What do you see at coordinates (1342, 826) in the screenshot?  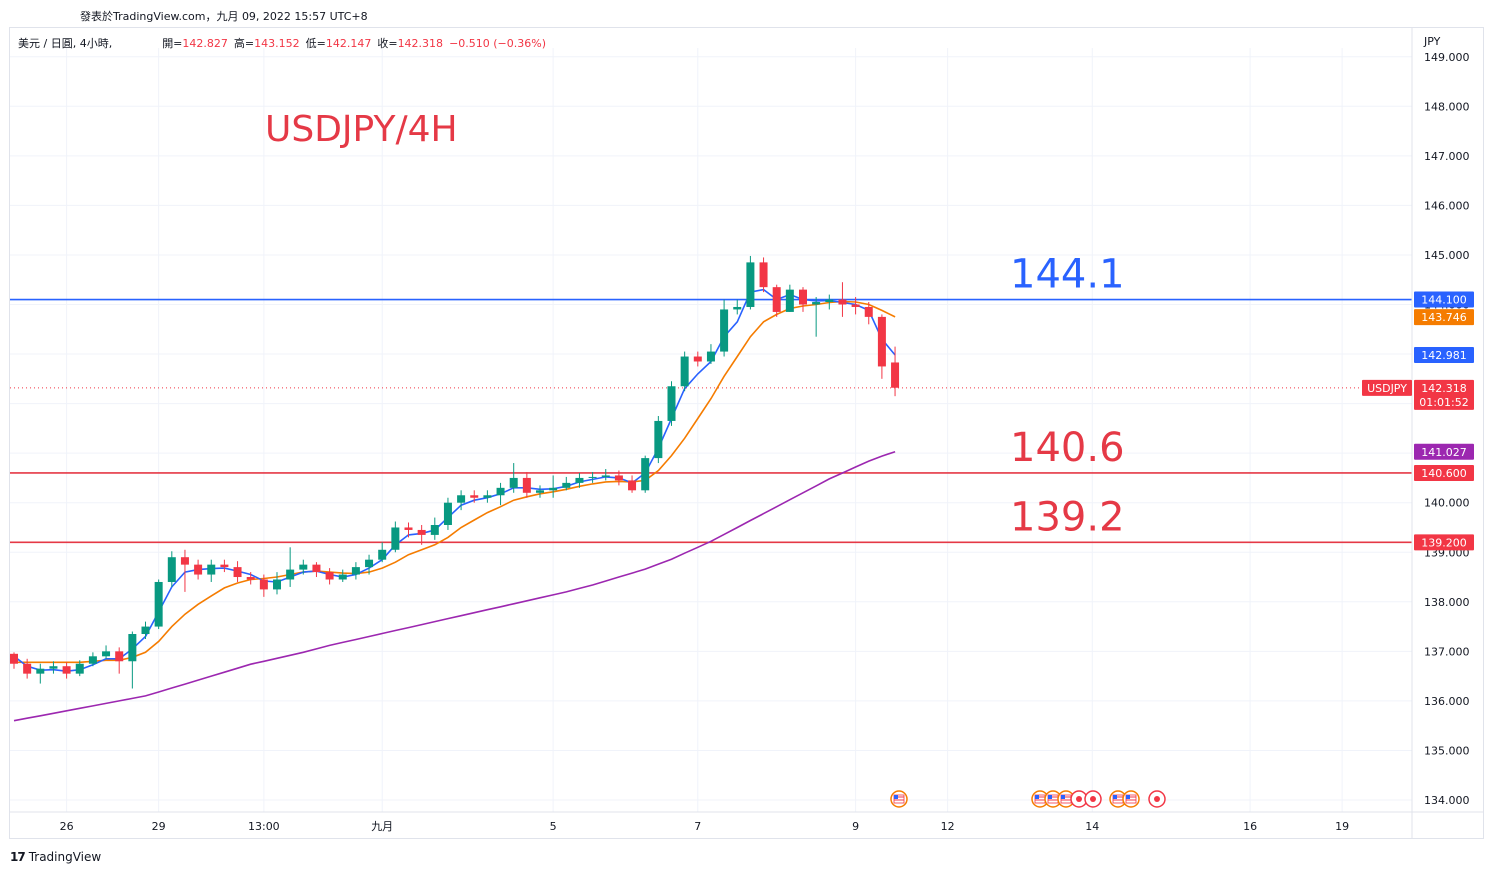 I see `x-tick-label: 19` at bounding box center [1342, 826].